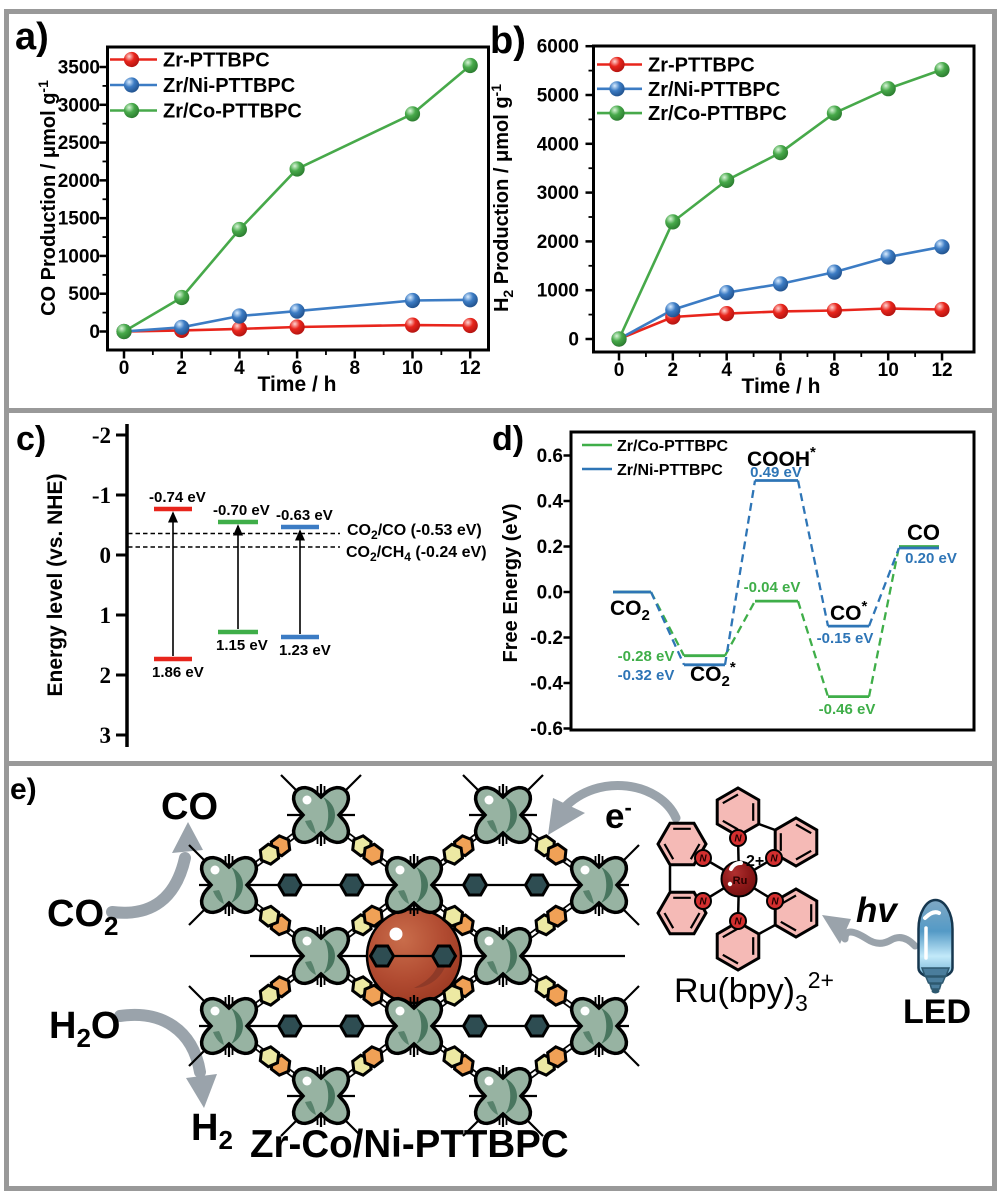 Image resolution: width=1003 pixels, height=1201 pixels. I want to click on svg-text: -0.74 eV, so click(177, 497).